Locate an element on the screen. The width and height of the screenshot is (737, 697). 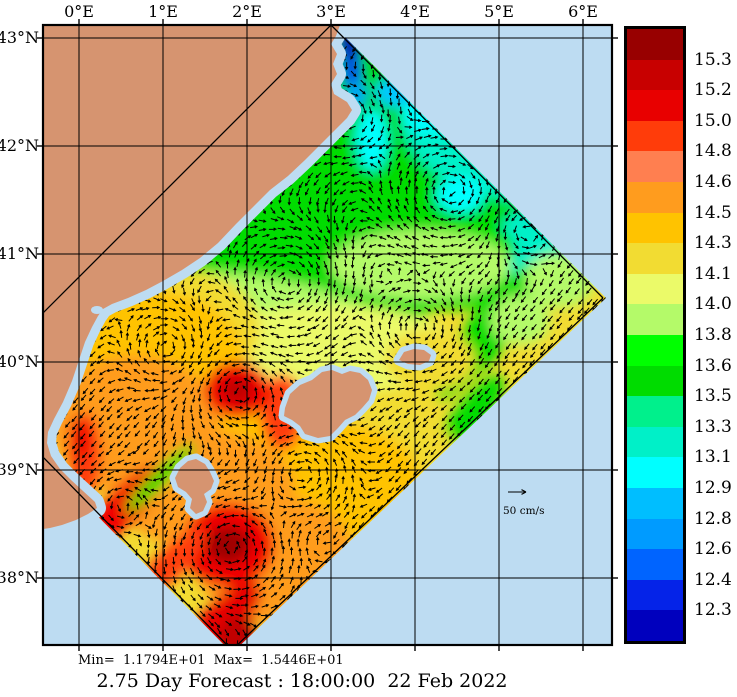
minmax-readout: Min= 1.1794E+01 Max= 1.5446E+01 is located at coordinates (211, 660).